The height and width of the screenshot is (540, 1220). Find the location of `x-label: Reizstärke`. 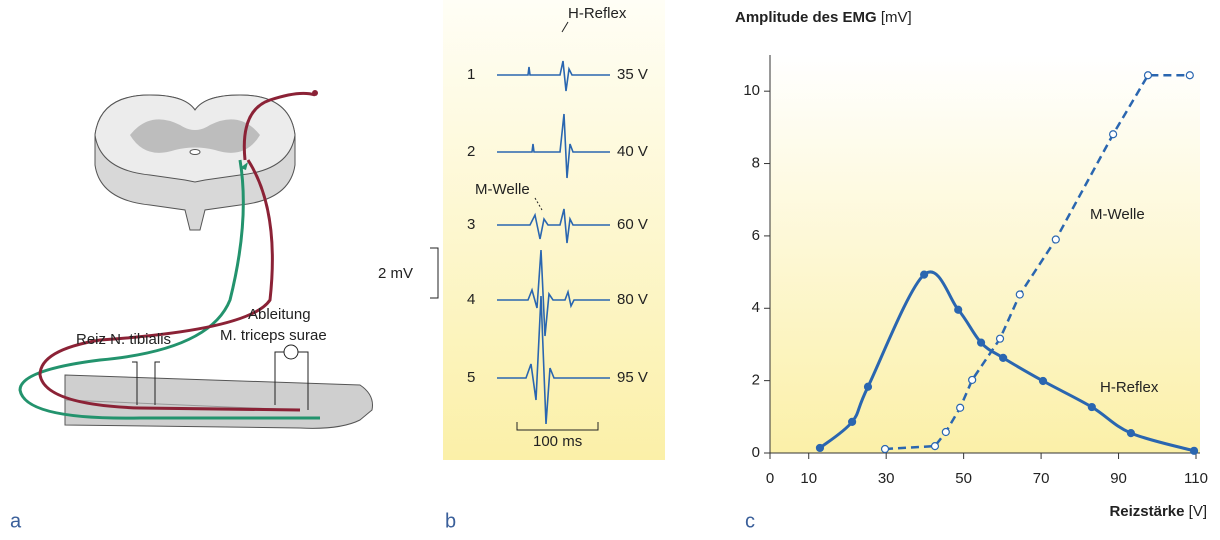

x-label: Reizstärke is located at coordinates (1146, 511).